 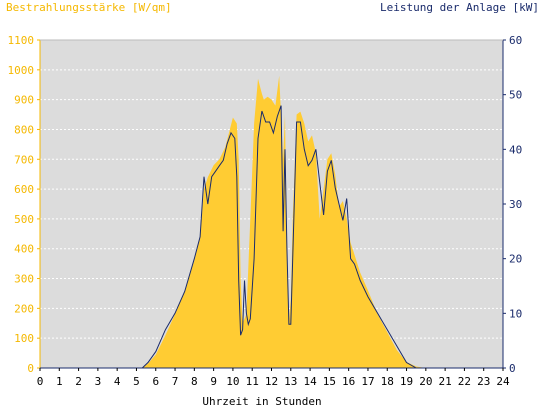 What do you see at coordinates (232, 381) in the screenshot?
I see `x-tick-label: 10` at bounding box center [232, 381].